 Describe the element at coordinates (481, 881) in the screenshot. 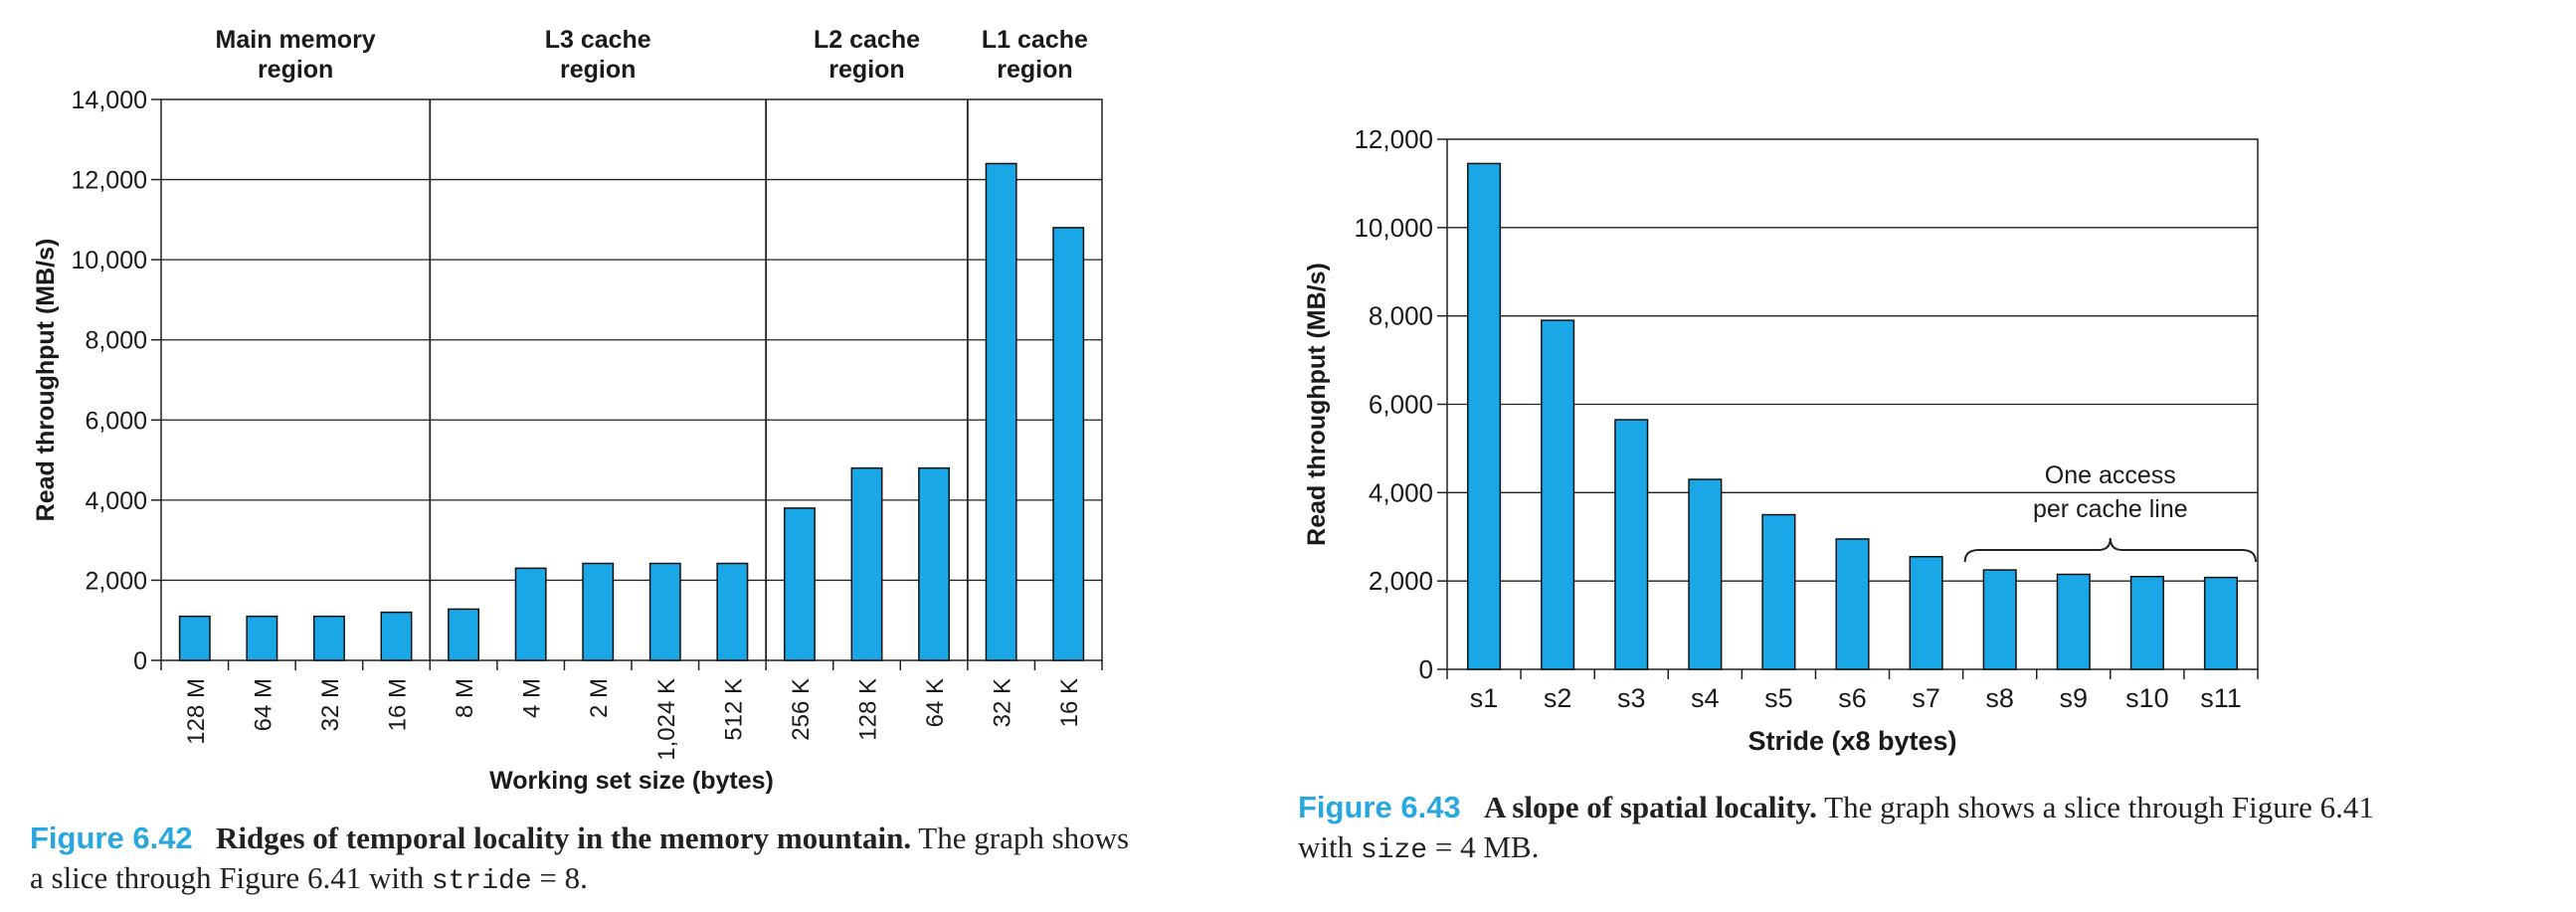

I see `caption-code: stride` at that location.